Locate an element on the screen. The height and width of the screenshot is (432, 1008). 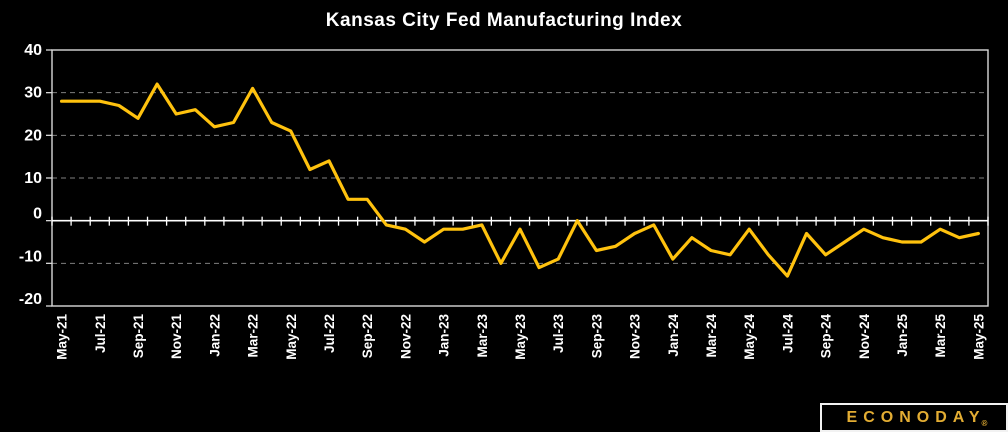
y-tick-label: -10 is located at coordinates (30, 256).